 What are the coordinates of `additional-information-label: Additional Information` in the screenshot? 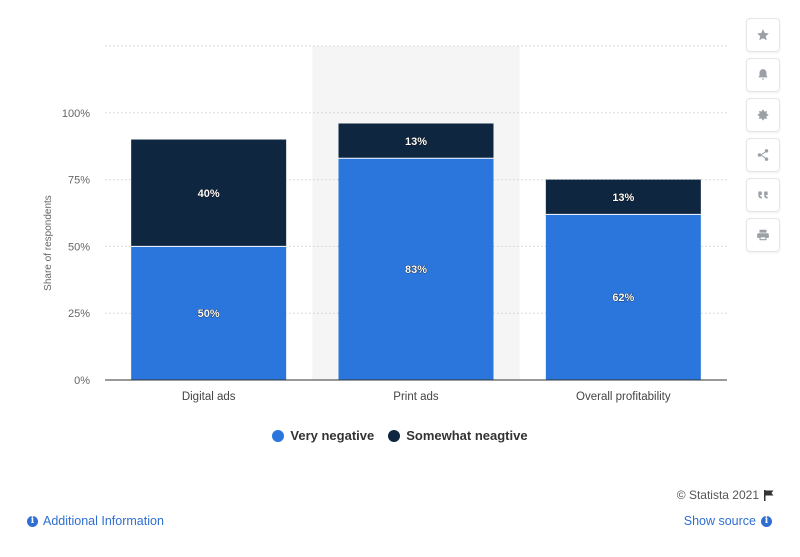 It's located at (103, 521).